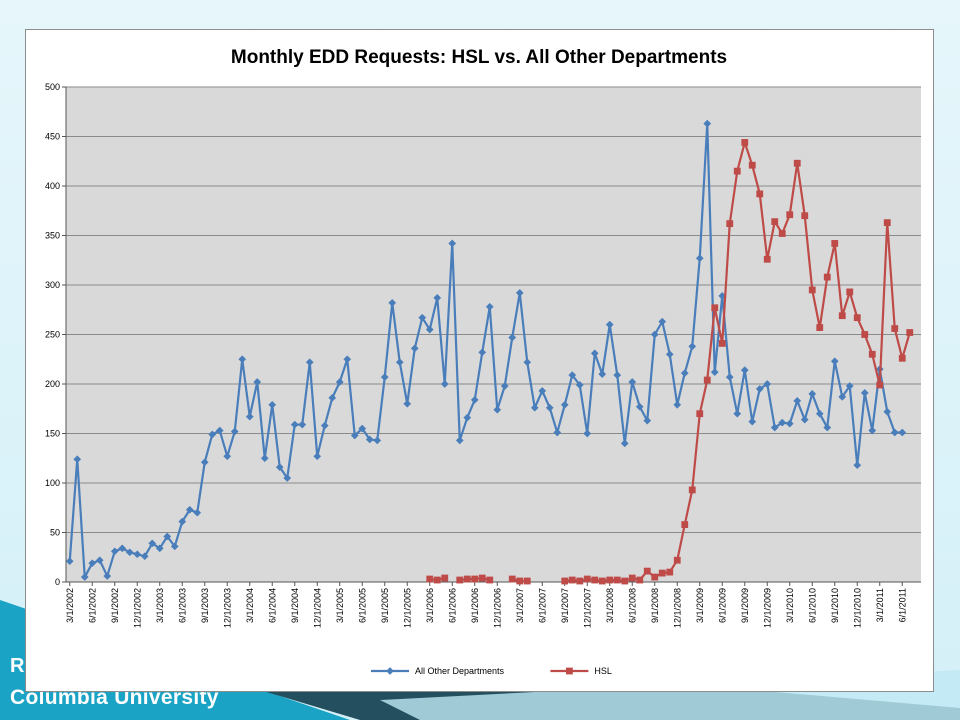 The height and width of the screenshot is (720, 960). I want to click on x-tick-label: 12/1/2008, so click(677, 608).